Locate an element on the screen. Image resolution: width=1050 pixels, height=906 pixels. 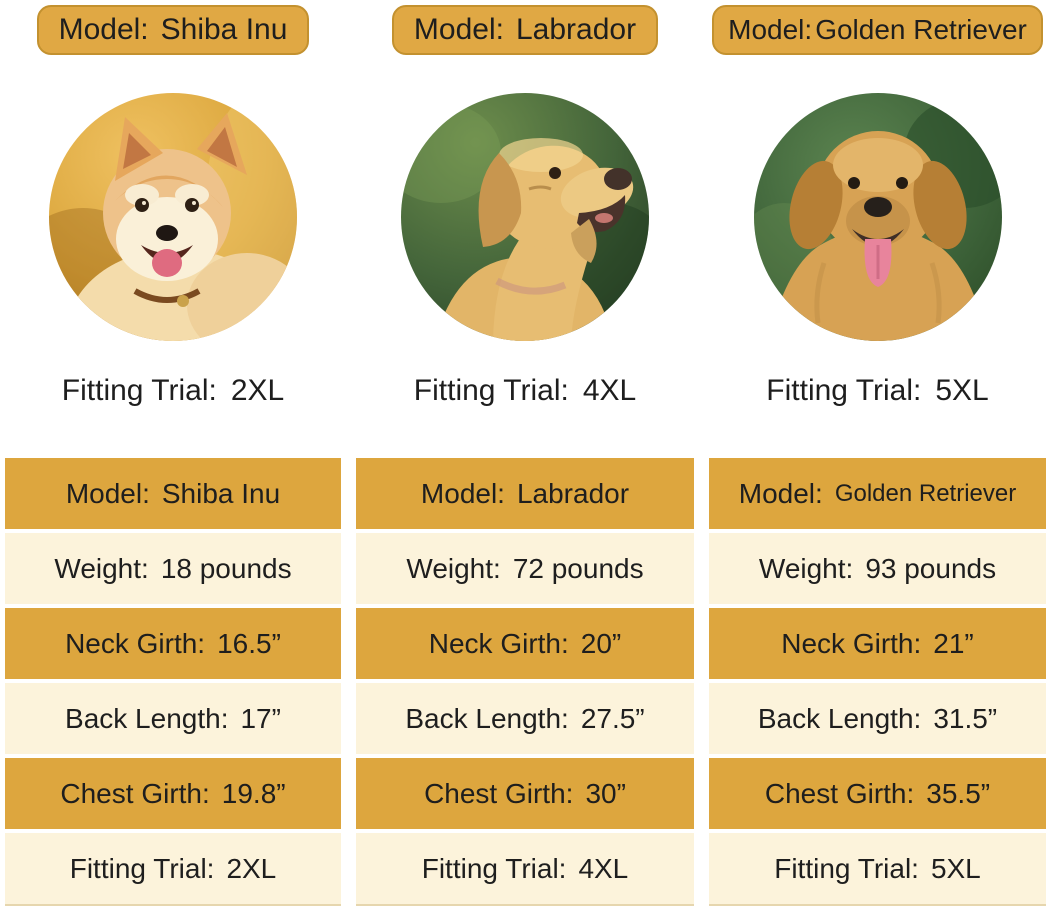
table-row: Model: Golden Retriever is located at coordinates (877, 493).